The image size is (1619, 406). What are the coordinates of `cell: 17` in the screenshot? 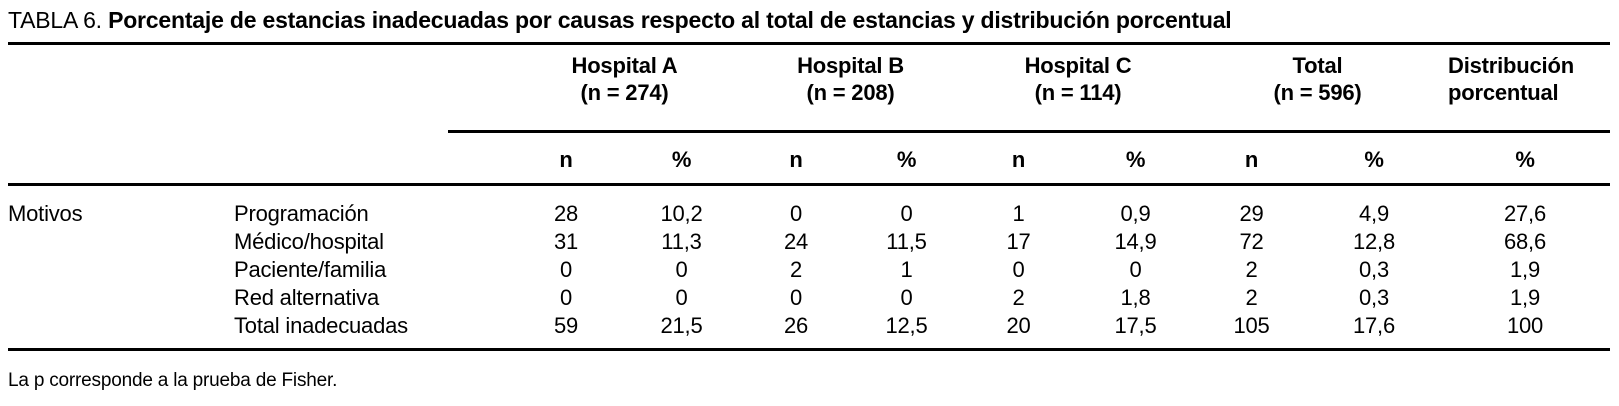 It's located at (1018, 241).